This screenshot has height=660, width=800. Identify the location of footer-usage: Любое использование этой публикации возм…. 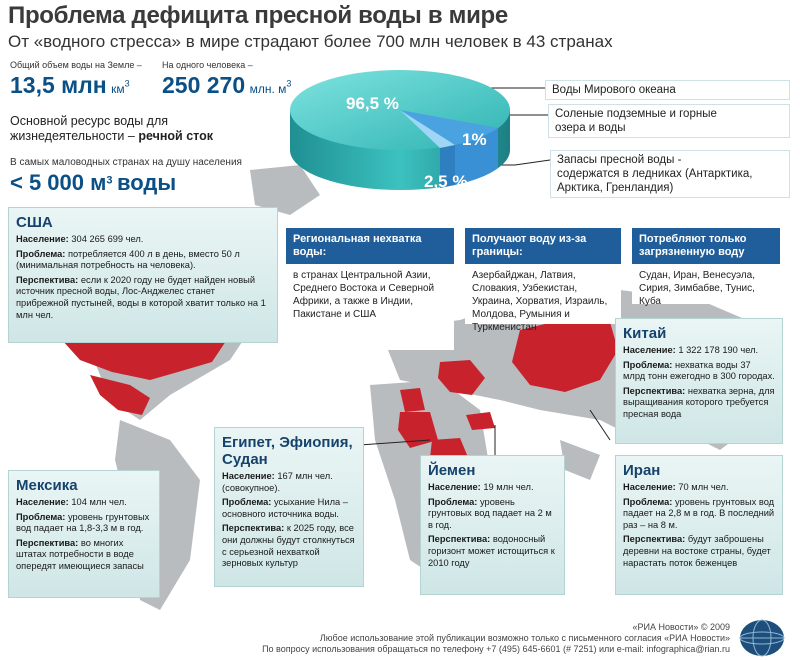
(524, 638).